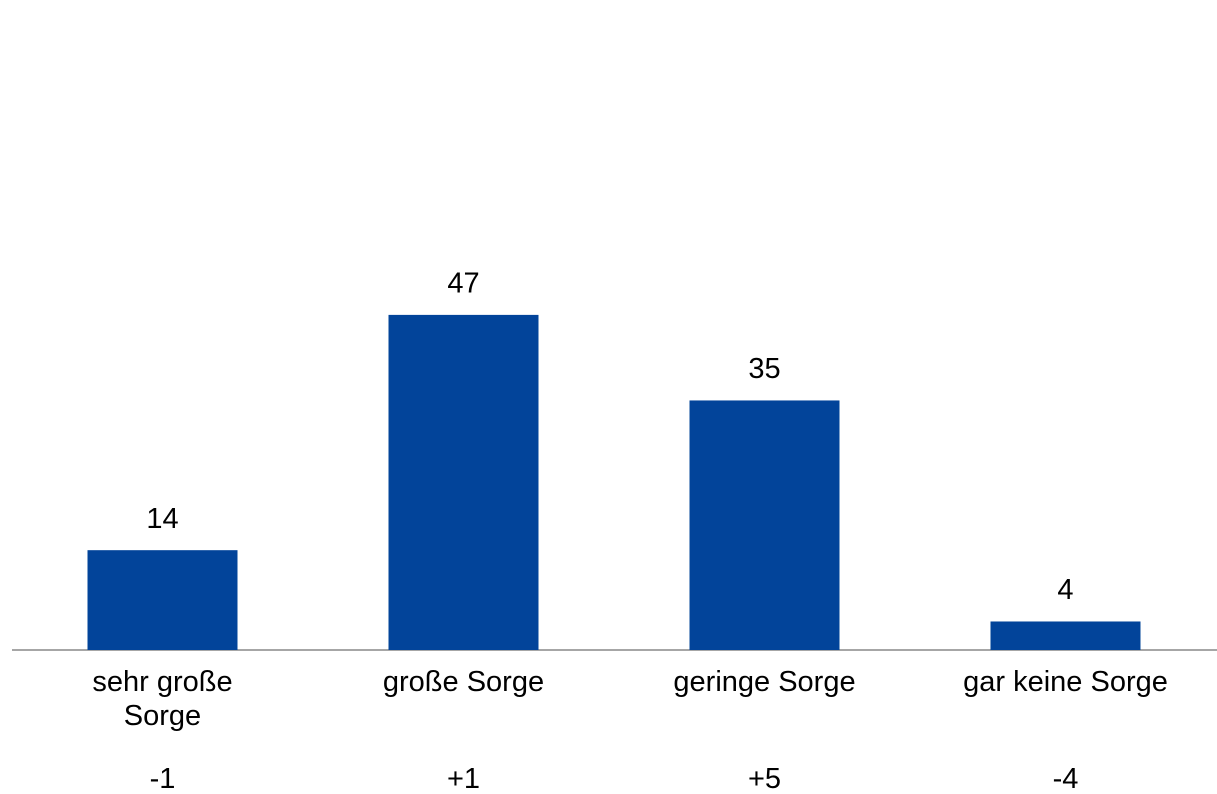 The image size is (1217, 794). Describe the element at coordinates (463, 682) in the screenshot. I see `x-tick-label: große Sorge` at that location.